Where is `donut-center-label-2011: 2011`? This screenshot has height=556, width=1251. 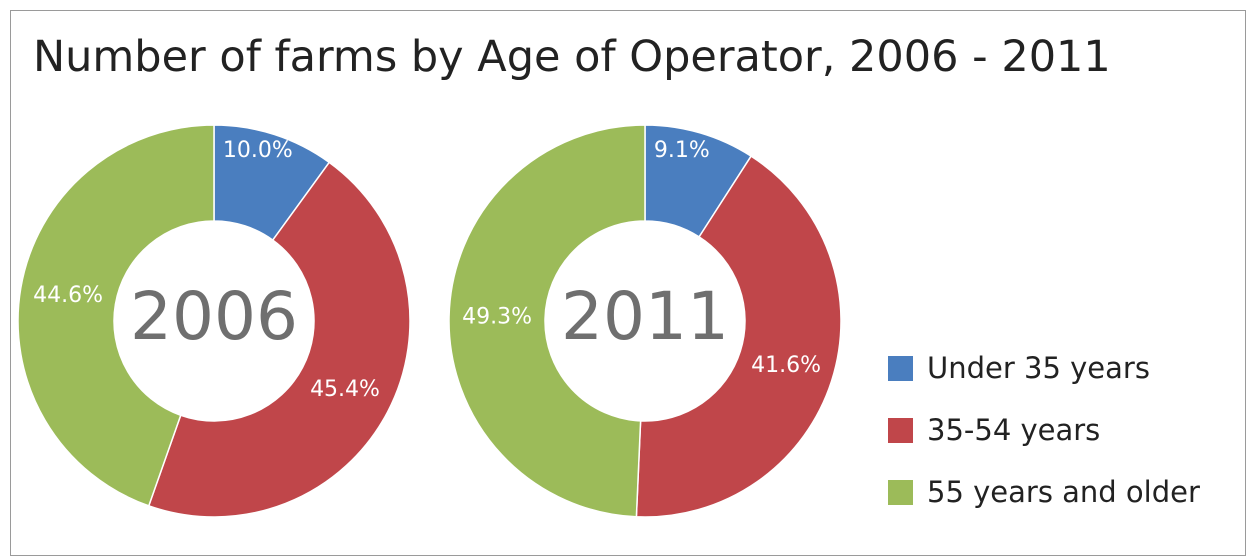
donut-center-label-2011: 2011 is located at coordinates (645, 316).